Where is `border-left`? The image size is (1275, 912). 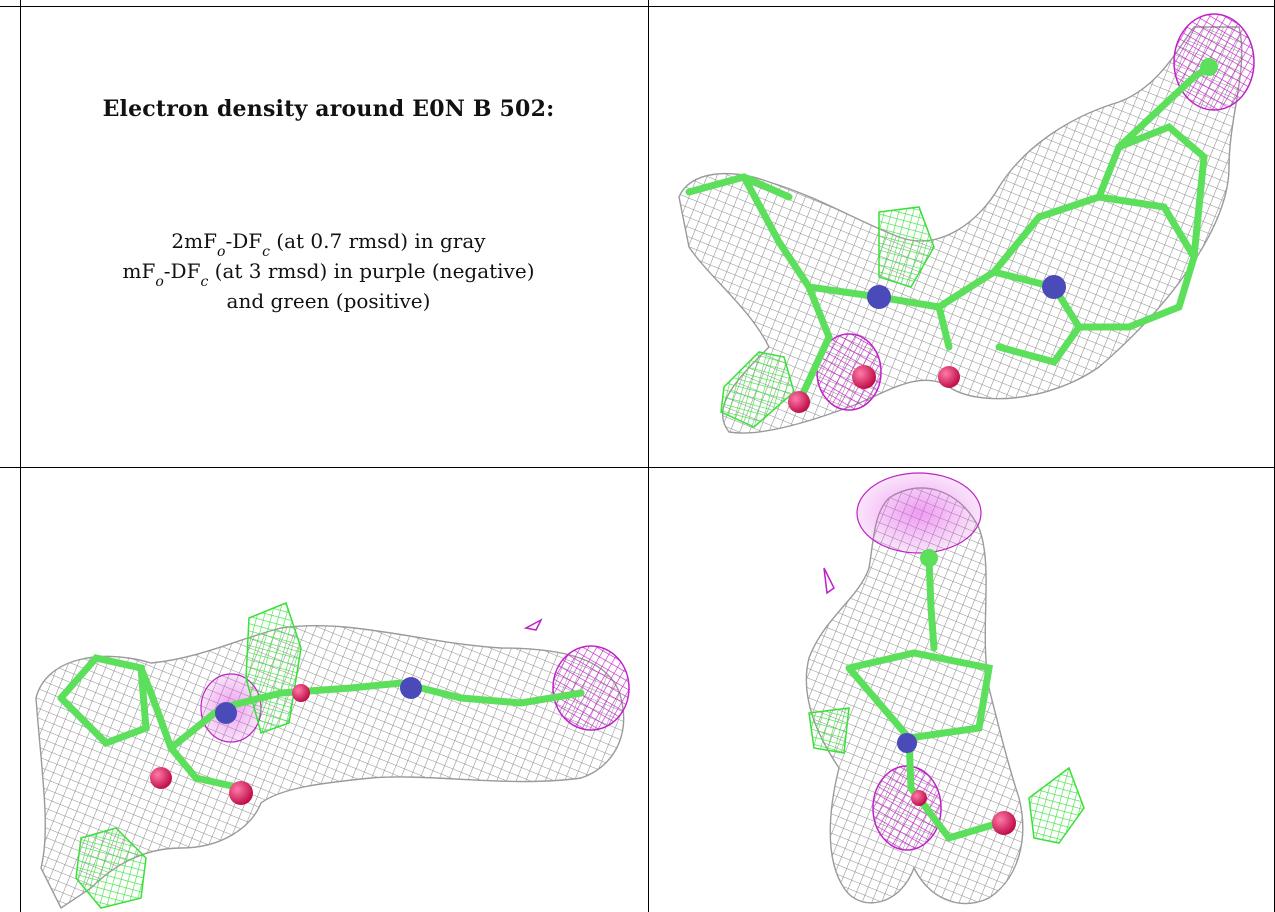 border-left is located at coordinates (20, 456).